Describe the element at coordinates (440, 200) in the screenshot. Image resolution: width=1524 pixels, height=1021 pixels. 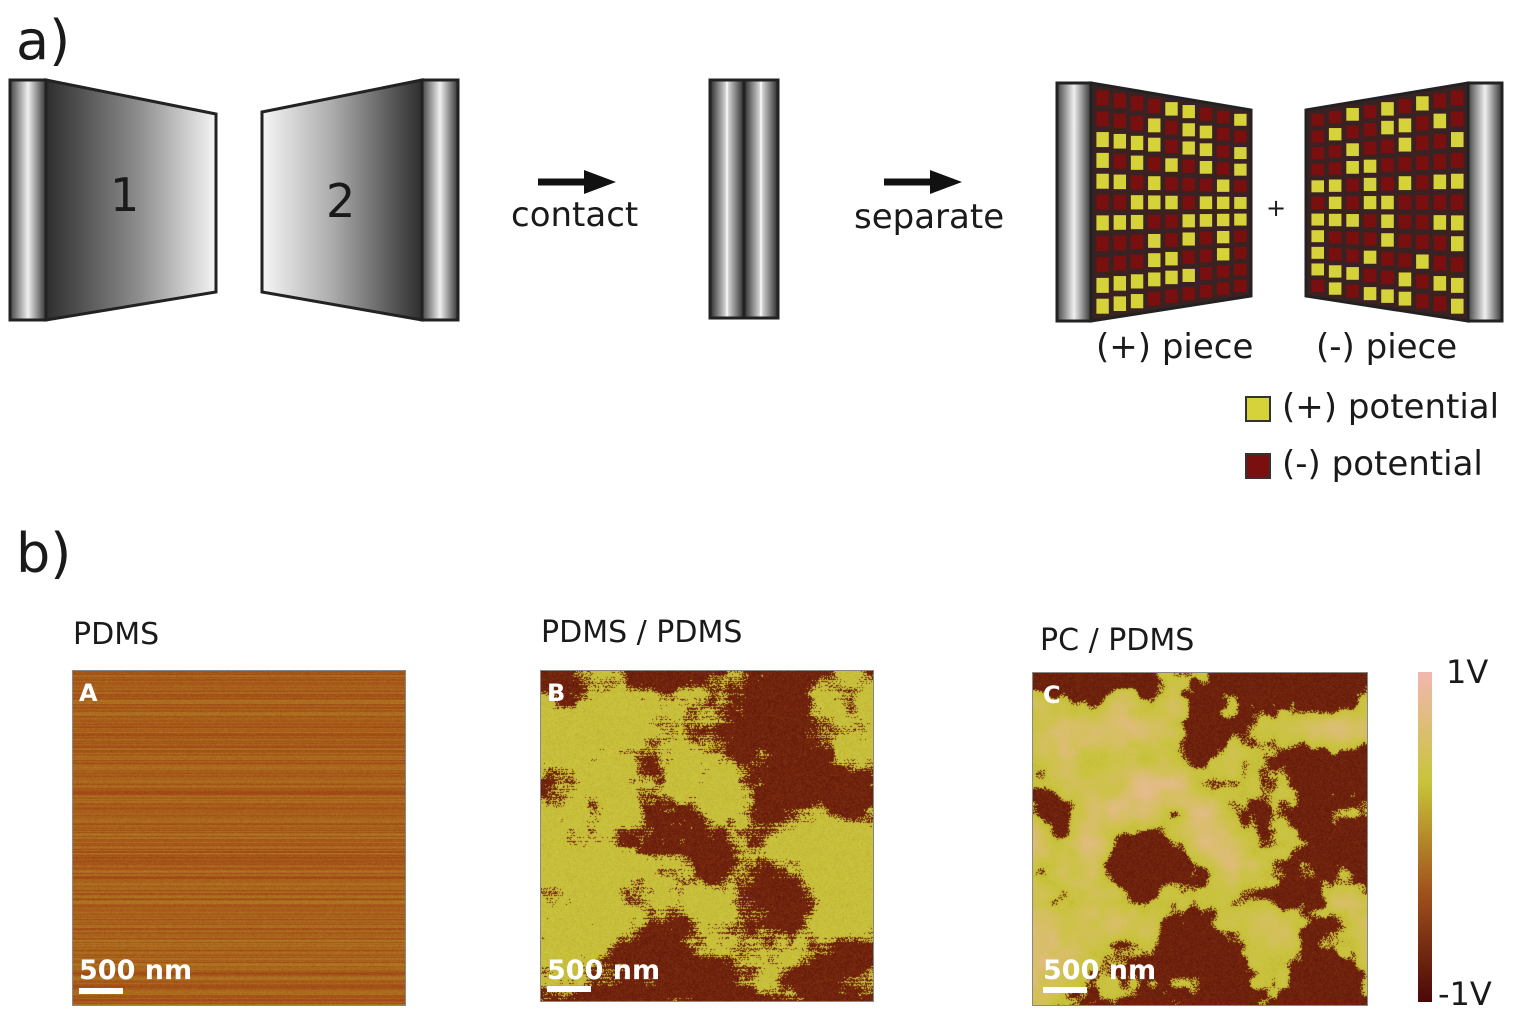
I see `plate2-edge` at that location.